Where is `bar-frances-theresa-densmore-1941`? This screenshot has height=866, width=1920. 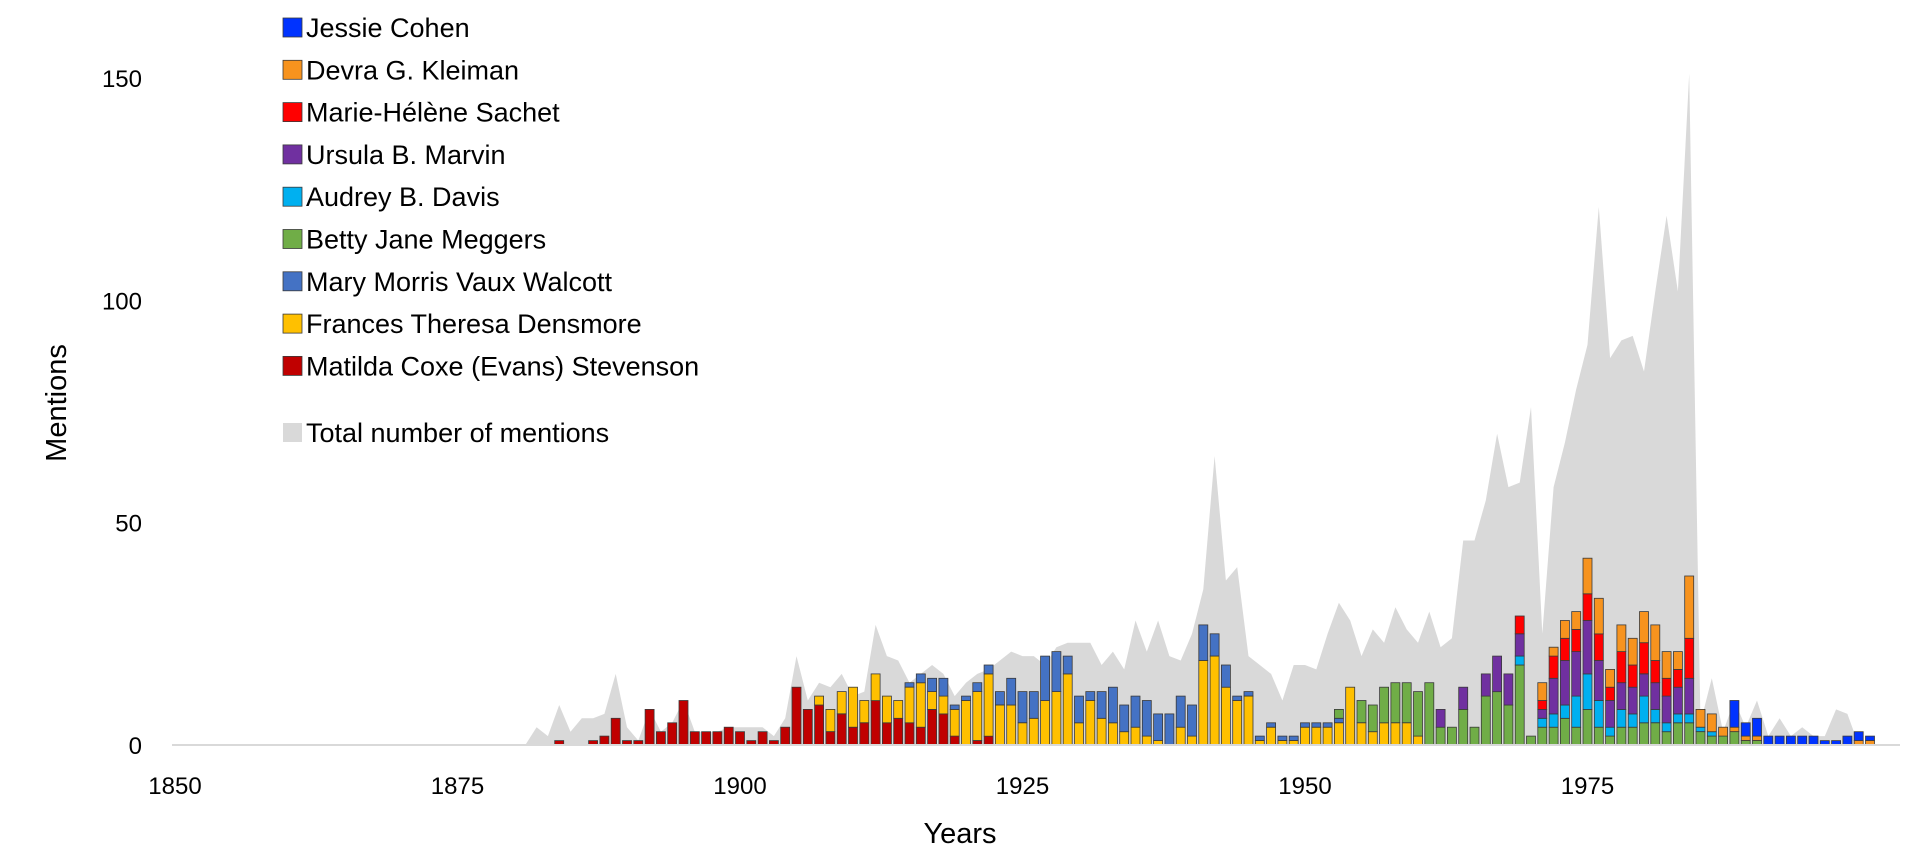 bar-frances-theresa-densmore-1941 is located at coordinates (1203, 703).